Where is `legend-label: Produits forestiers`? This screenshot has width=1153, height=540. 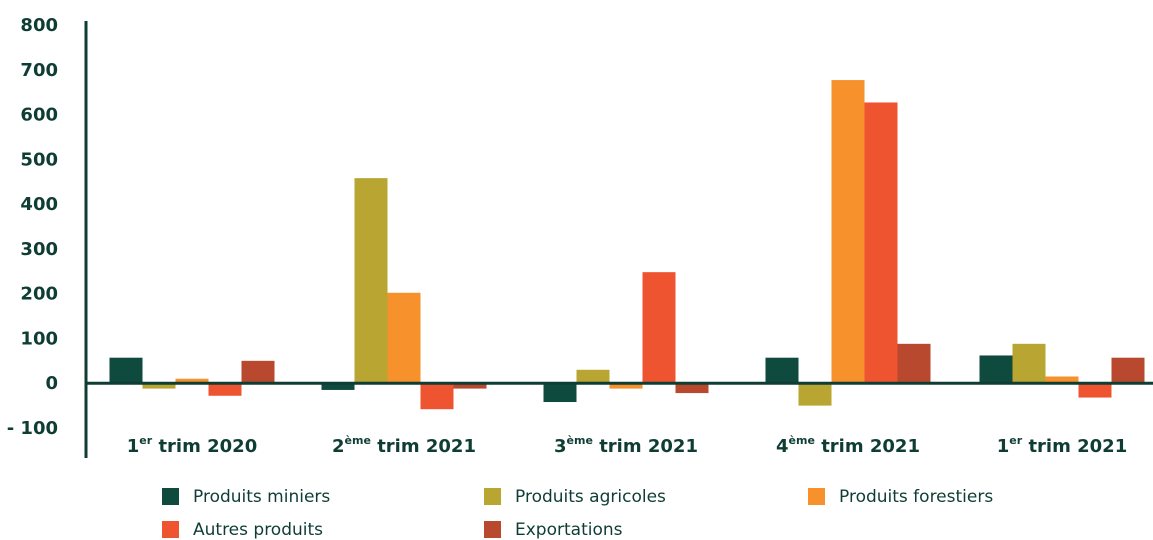 legend-label: Produits forestiers is located at coordinates (916, 497).